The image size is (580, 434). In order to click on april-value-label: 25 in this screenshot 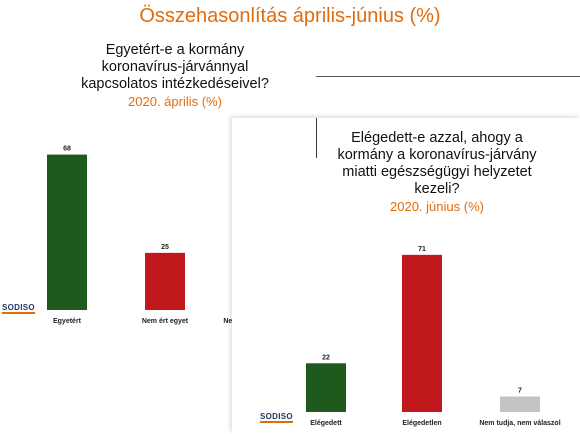, I will do `click(165, 247)`.